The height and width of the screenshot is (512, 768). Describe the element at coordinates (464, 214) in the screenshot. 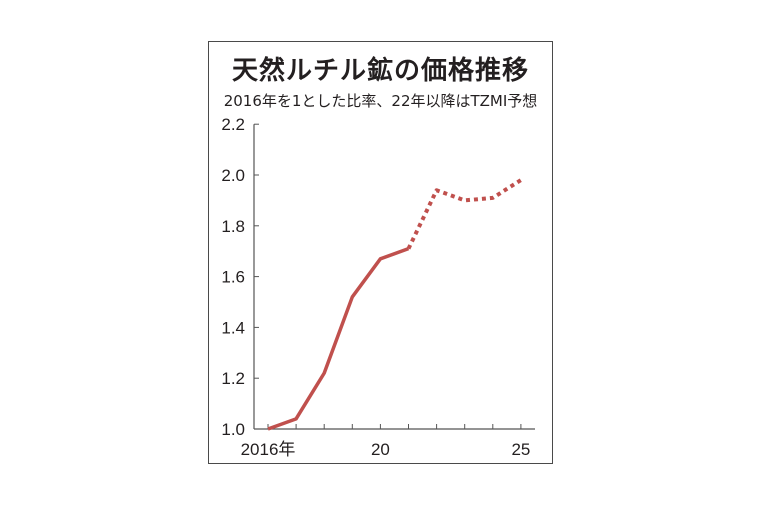

I see `forecast-line` at that location.